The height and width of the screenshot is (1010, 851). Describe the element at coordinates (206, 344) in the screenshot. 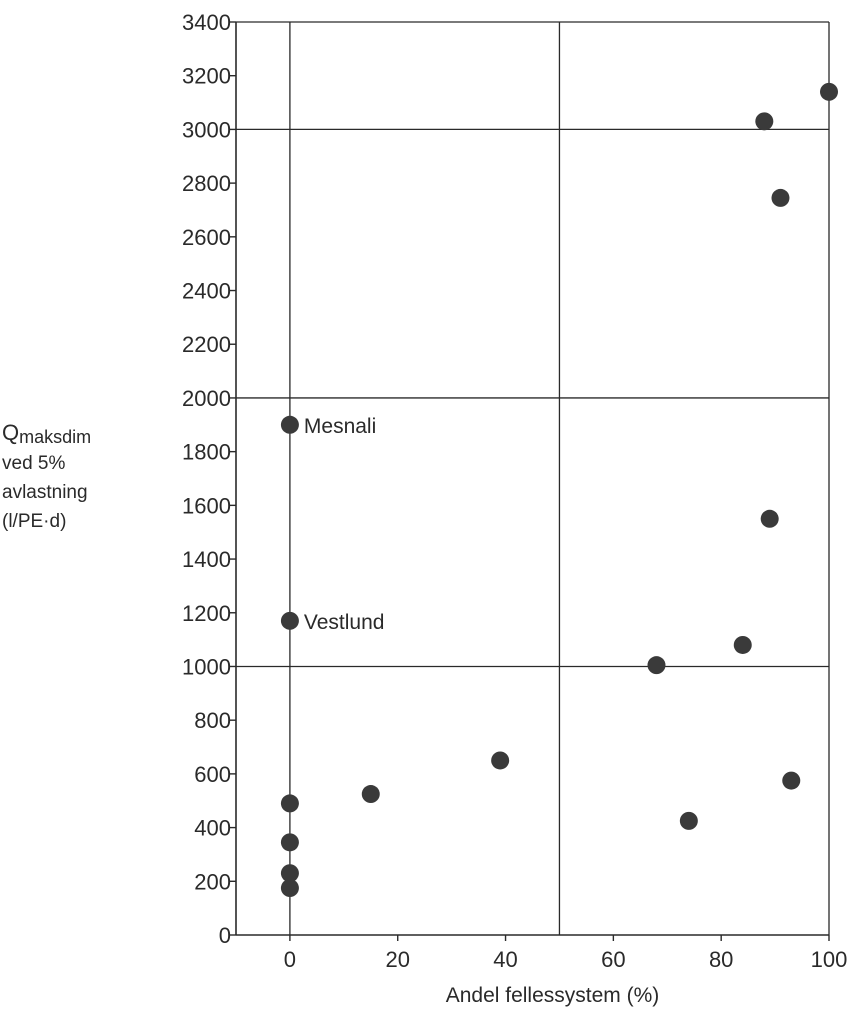

I see `y-tick-label-2200: 2200` at that location.